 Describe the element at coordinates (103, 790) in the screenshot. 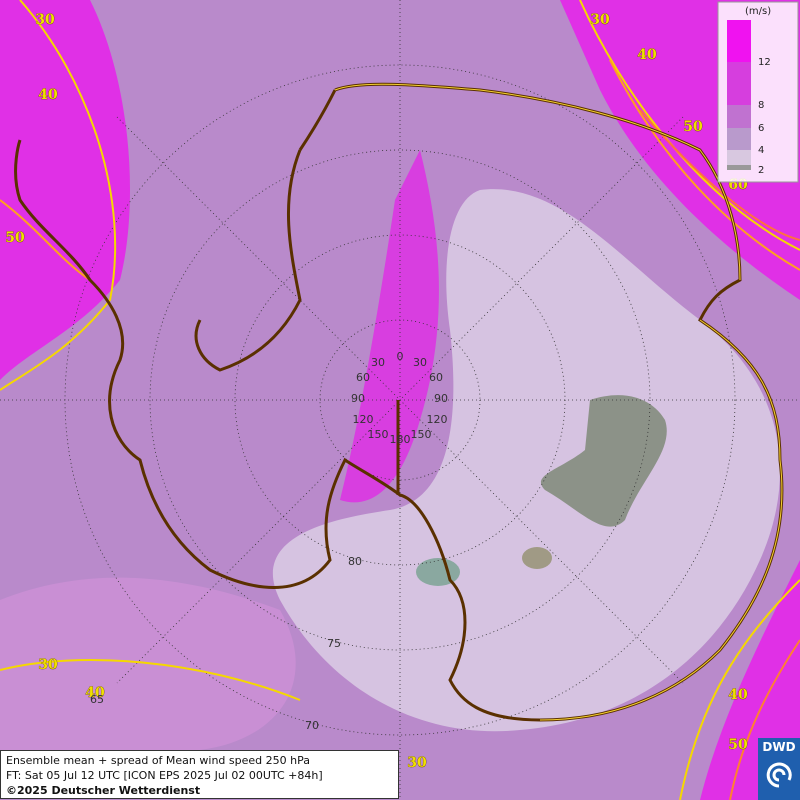

I see `caption-line: ©2025 Deutscher Wetterdienst` at that location.